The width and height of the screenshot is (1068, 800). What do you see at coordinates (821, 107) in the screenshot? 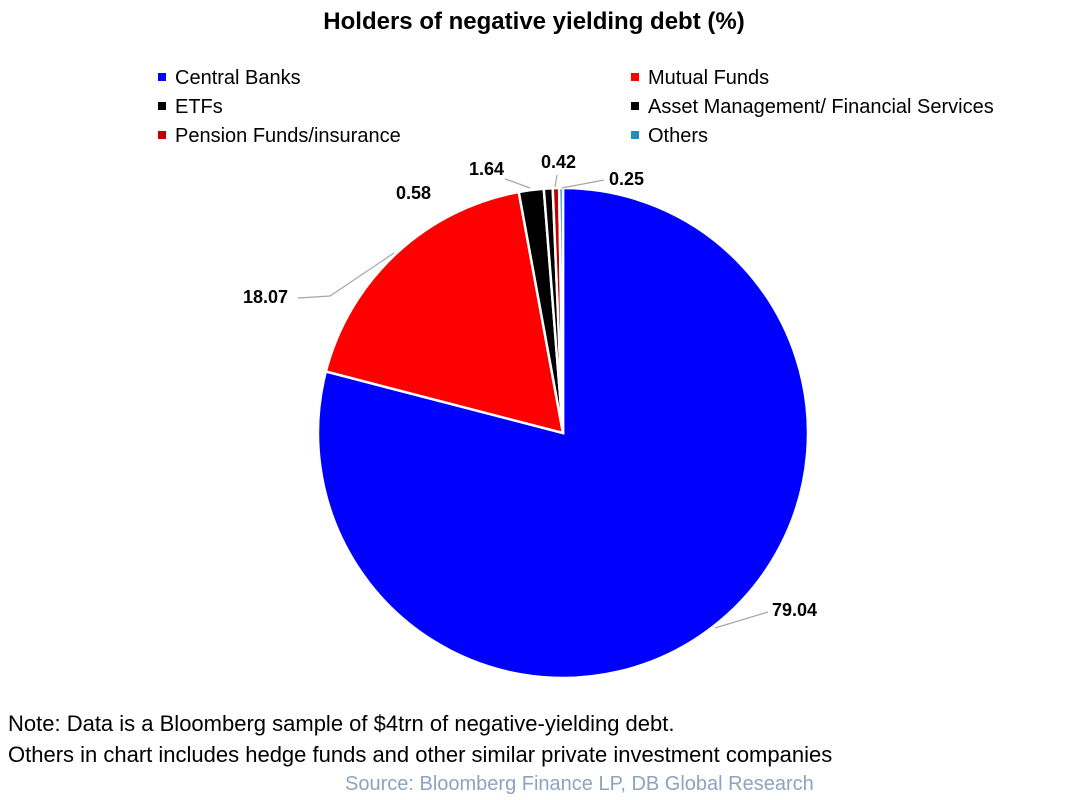
I see `legend-label-asset-management: Asset Management/ Financial Services` at bounding box center [821, 107].